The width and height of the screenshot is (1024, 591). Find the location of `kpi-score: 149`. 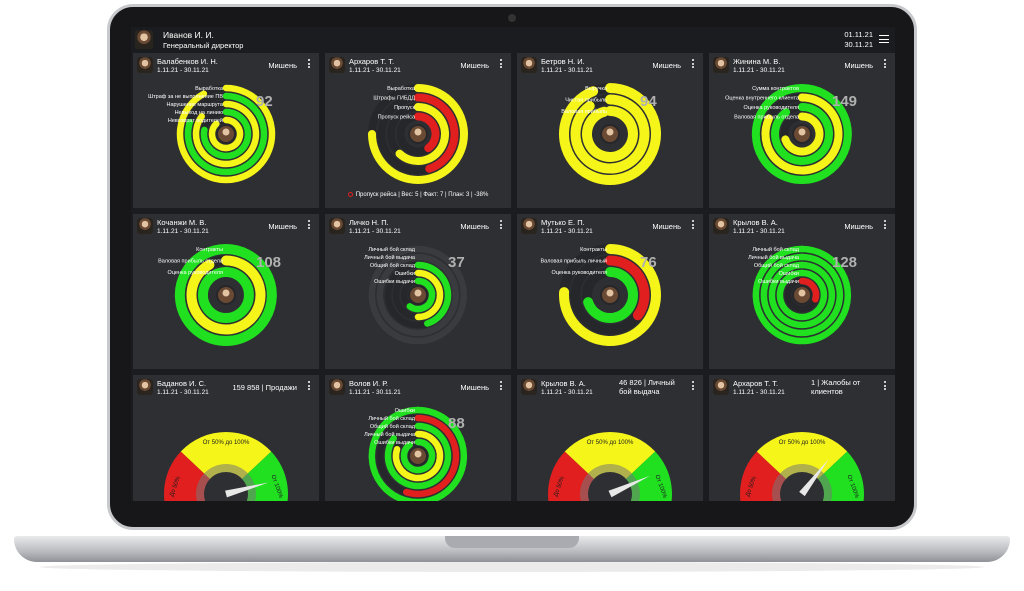

kpi-score: 149 is located at coordinates (845, 101).